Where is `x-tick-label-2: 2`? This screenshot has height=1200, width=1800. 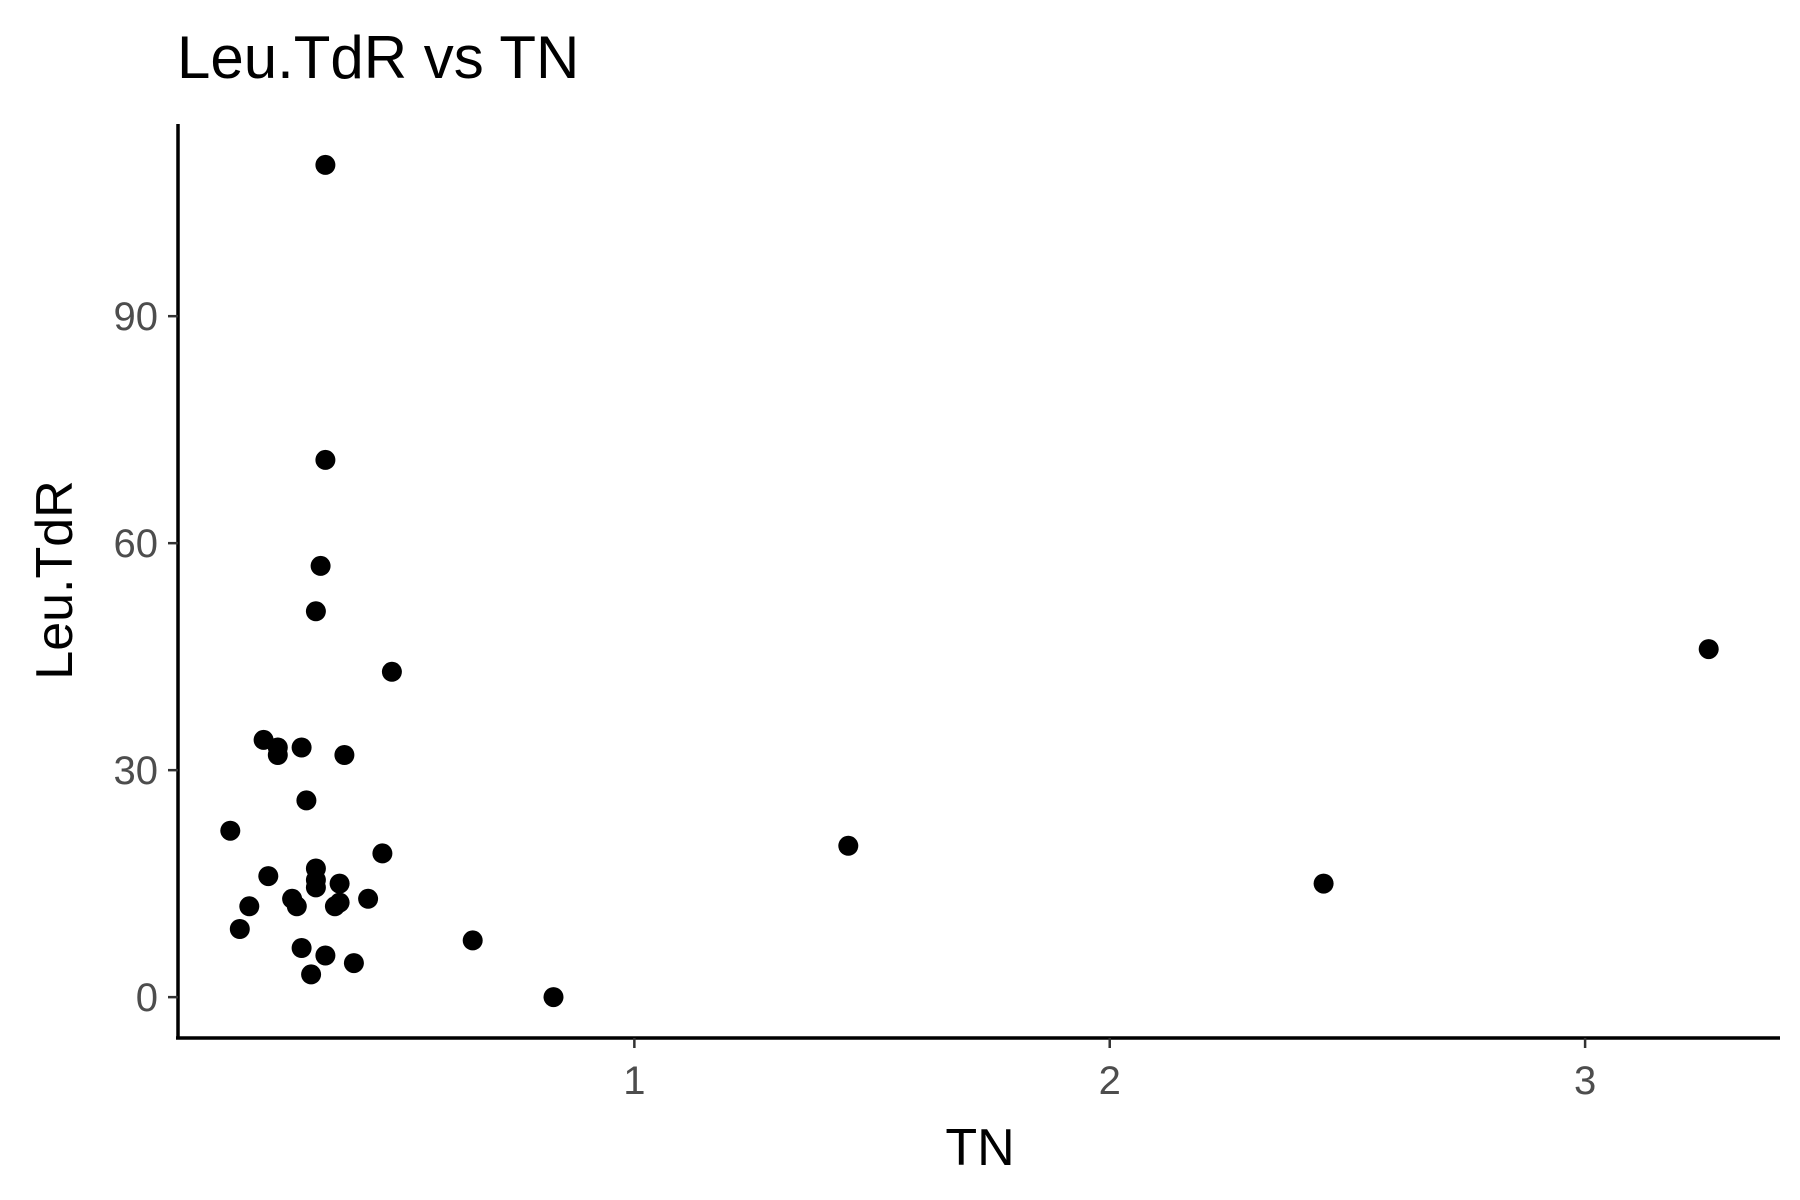
x-tick-label-2: 2 is located at coordinates (1110, 1081).